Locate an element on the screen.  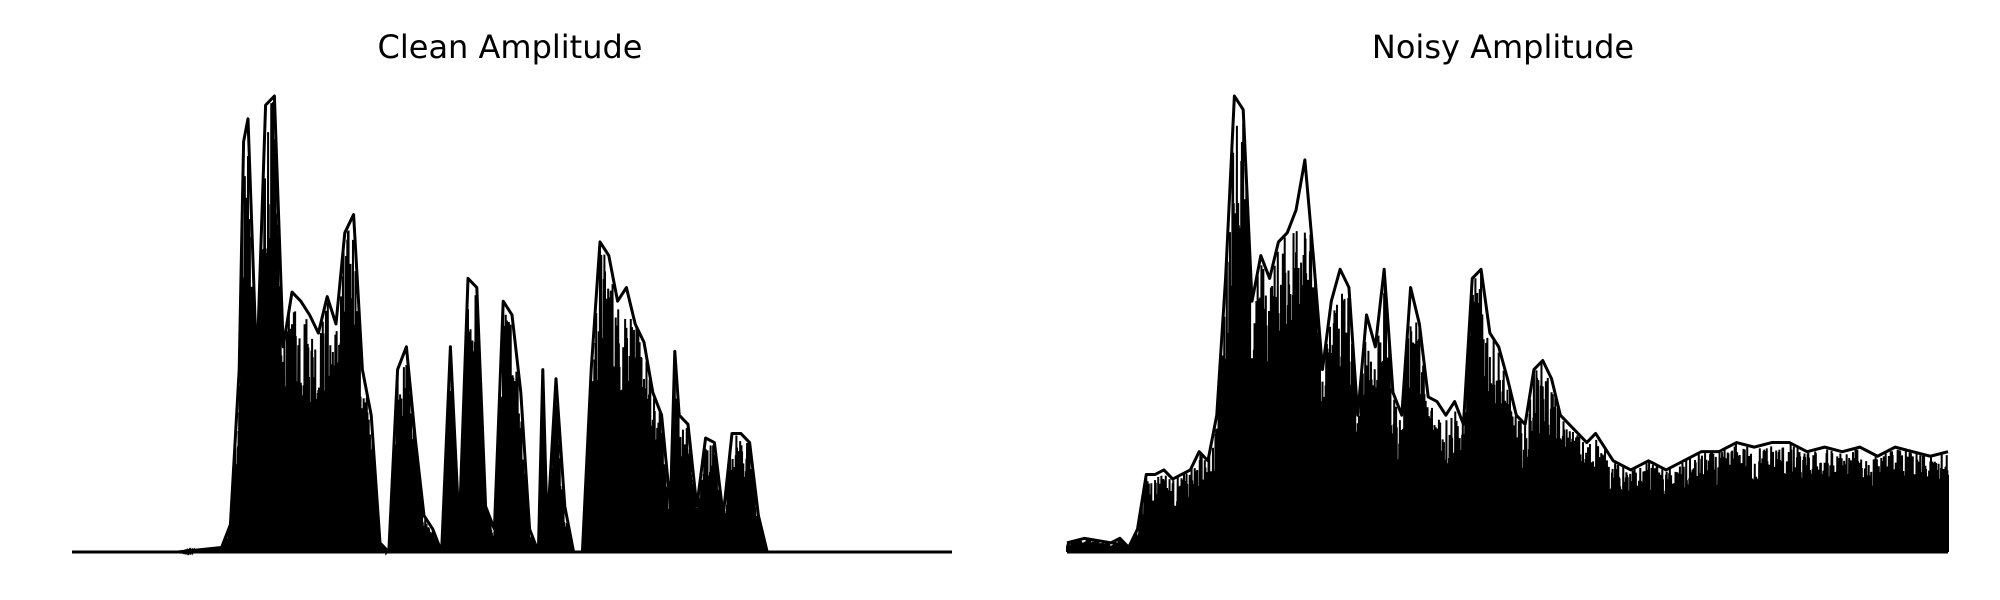
chart-title: Clean Amplitude is located at coordinates (510, 47).